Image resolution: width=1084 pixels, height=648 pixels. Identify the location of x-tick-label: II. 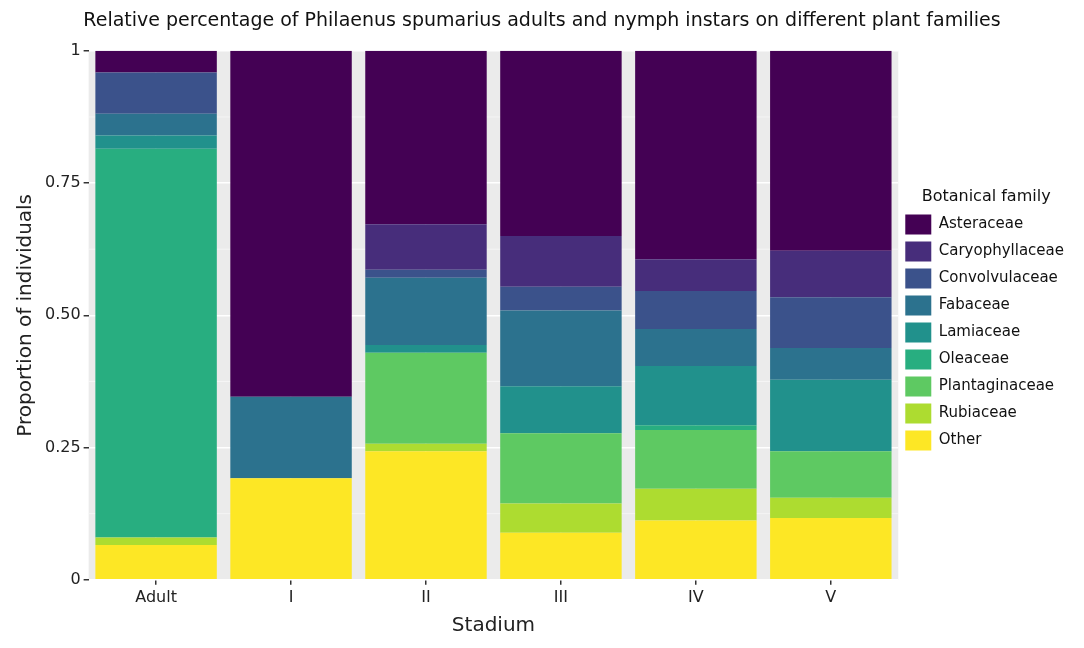
(426, 596).